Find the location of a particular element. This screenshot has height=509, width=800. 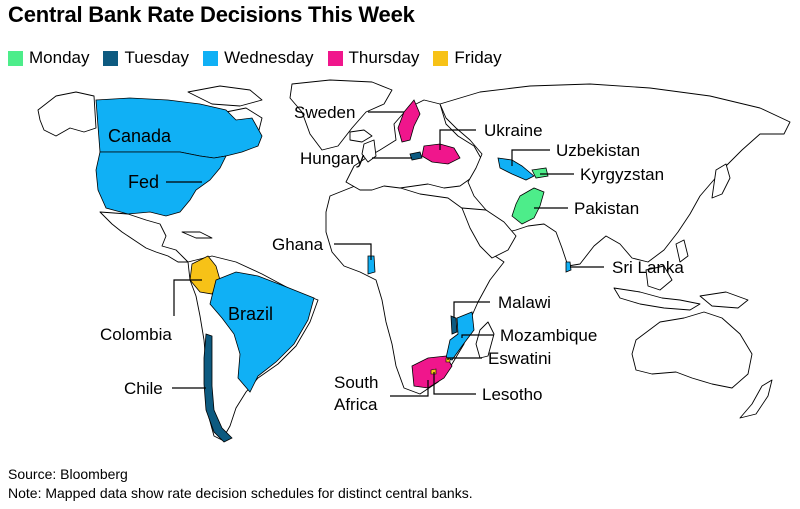

label-chile: Chile is located at coordinates (143, 388).